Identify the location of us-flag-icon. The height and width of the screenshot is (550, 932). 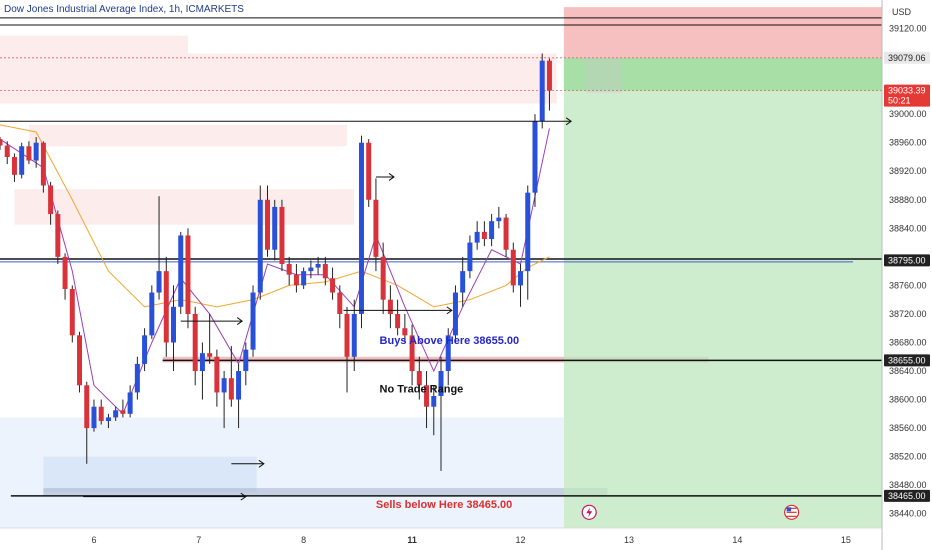
(792, 512).